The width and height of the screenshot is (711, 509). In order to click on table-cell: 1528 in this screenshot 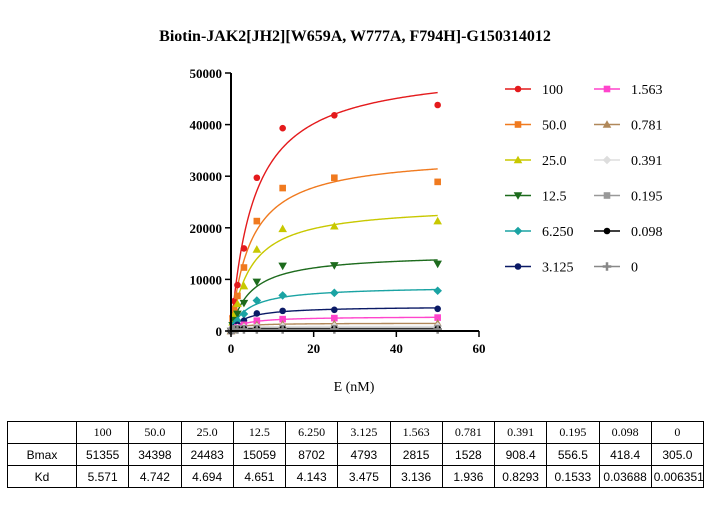, I will do `click(468, 454)`.